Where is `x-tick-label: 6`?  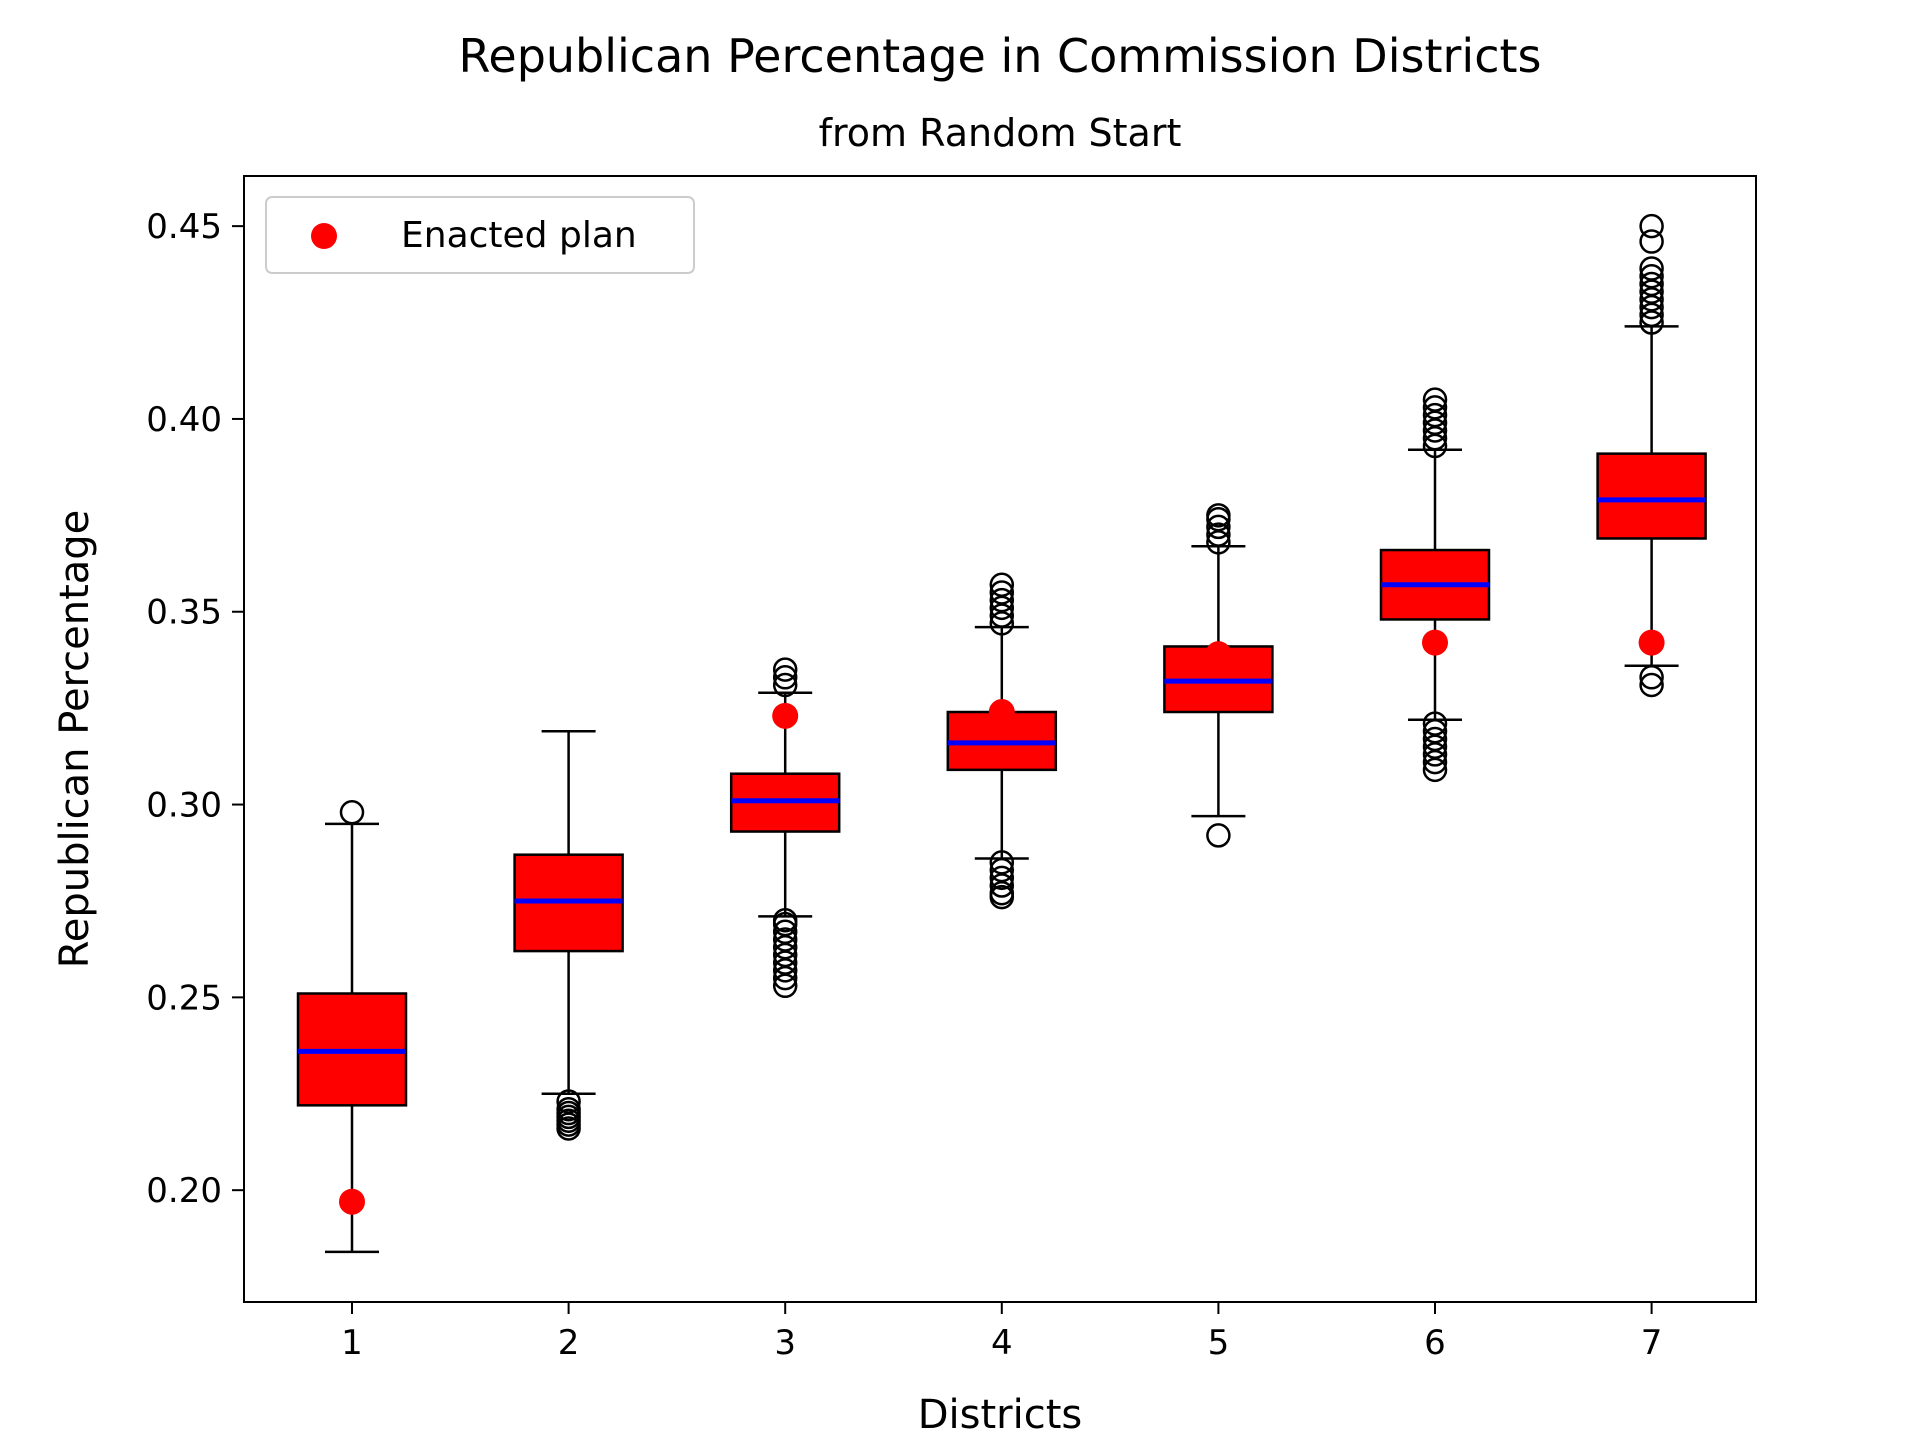 x-tick-label: 6 is located at coordinates (1435, 1343).